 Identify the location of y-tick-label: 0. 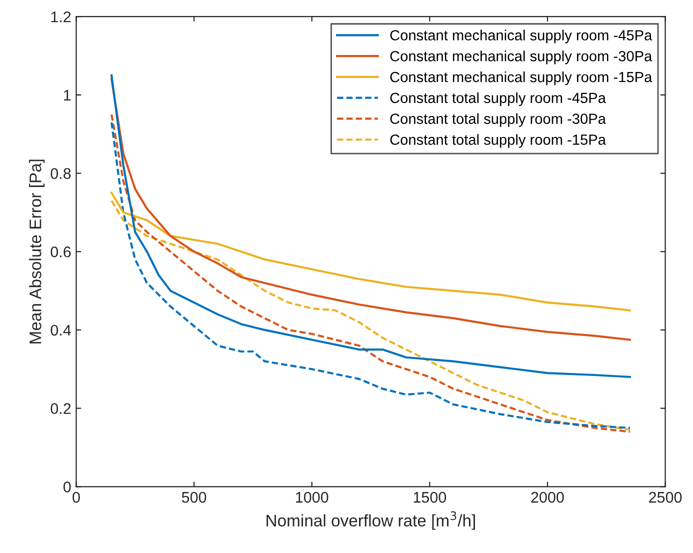
(67, 487).